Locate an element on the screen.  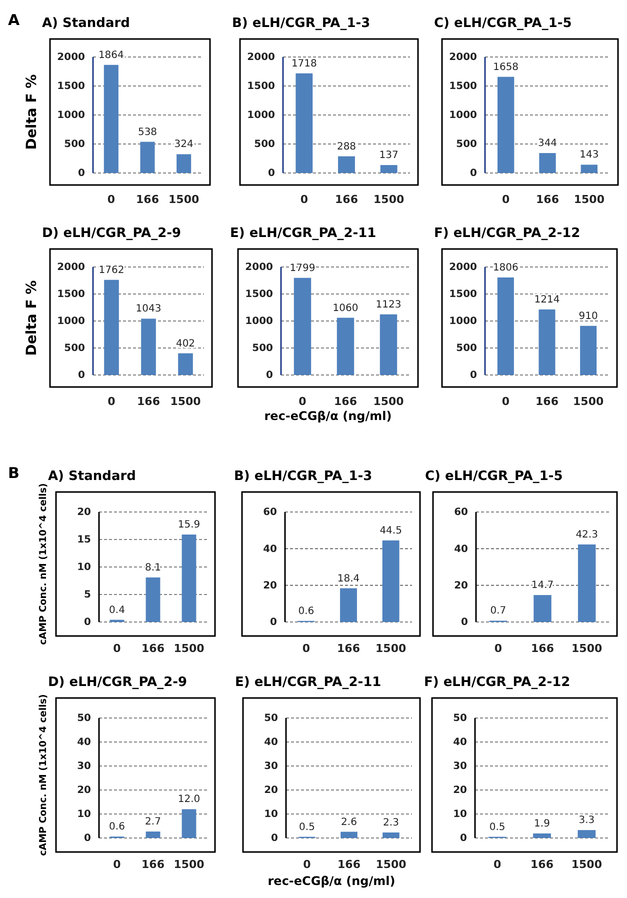
y-axis-title: Delta F % is located at coordinates (32, 318).